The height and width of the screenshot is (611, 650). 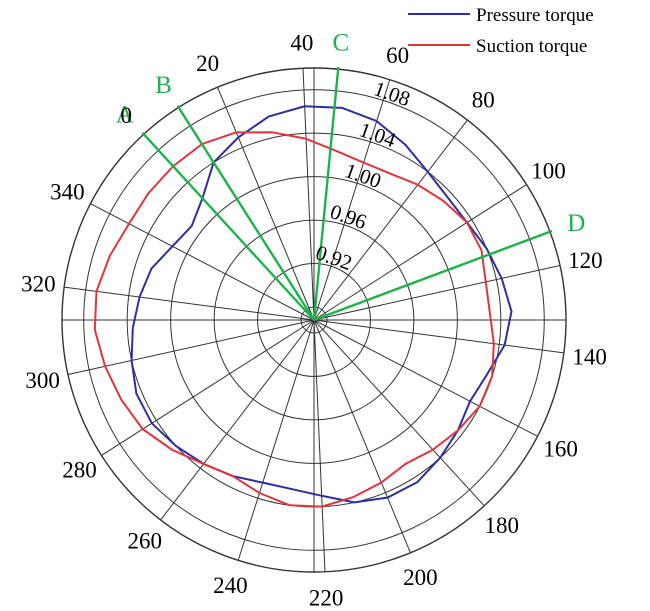 What do you see at coordinates (42, 380) in the screenshot?
I see `angle-tick-label: 300` at bounding box center [42, 380].